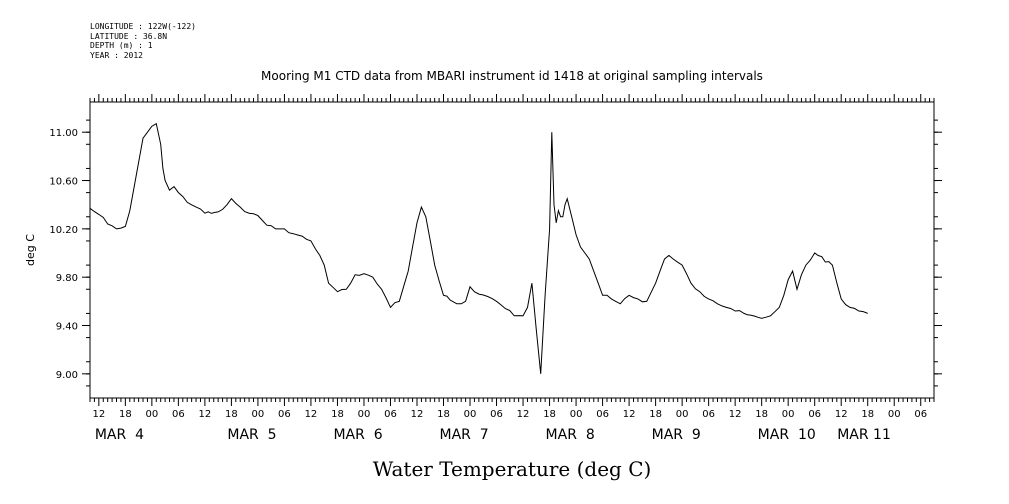 The width and height of the screenshot is (1009, 504). Describe the element at coordinates (30, 250) in the screenshot. I see `y-axis-label: deg C` at that location.